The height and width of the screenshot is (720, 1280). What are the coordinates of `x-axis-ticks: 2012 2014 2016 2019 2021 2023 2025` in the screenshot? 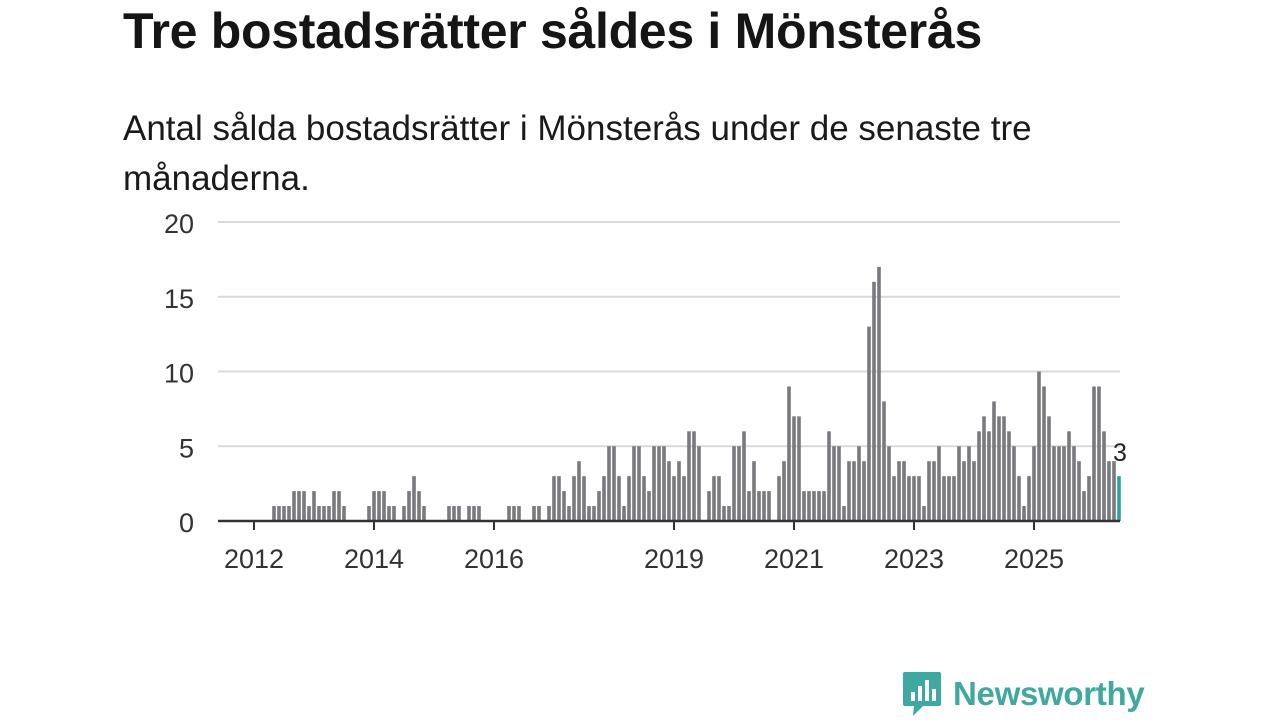 It's located at (644, 547).